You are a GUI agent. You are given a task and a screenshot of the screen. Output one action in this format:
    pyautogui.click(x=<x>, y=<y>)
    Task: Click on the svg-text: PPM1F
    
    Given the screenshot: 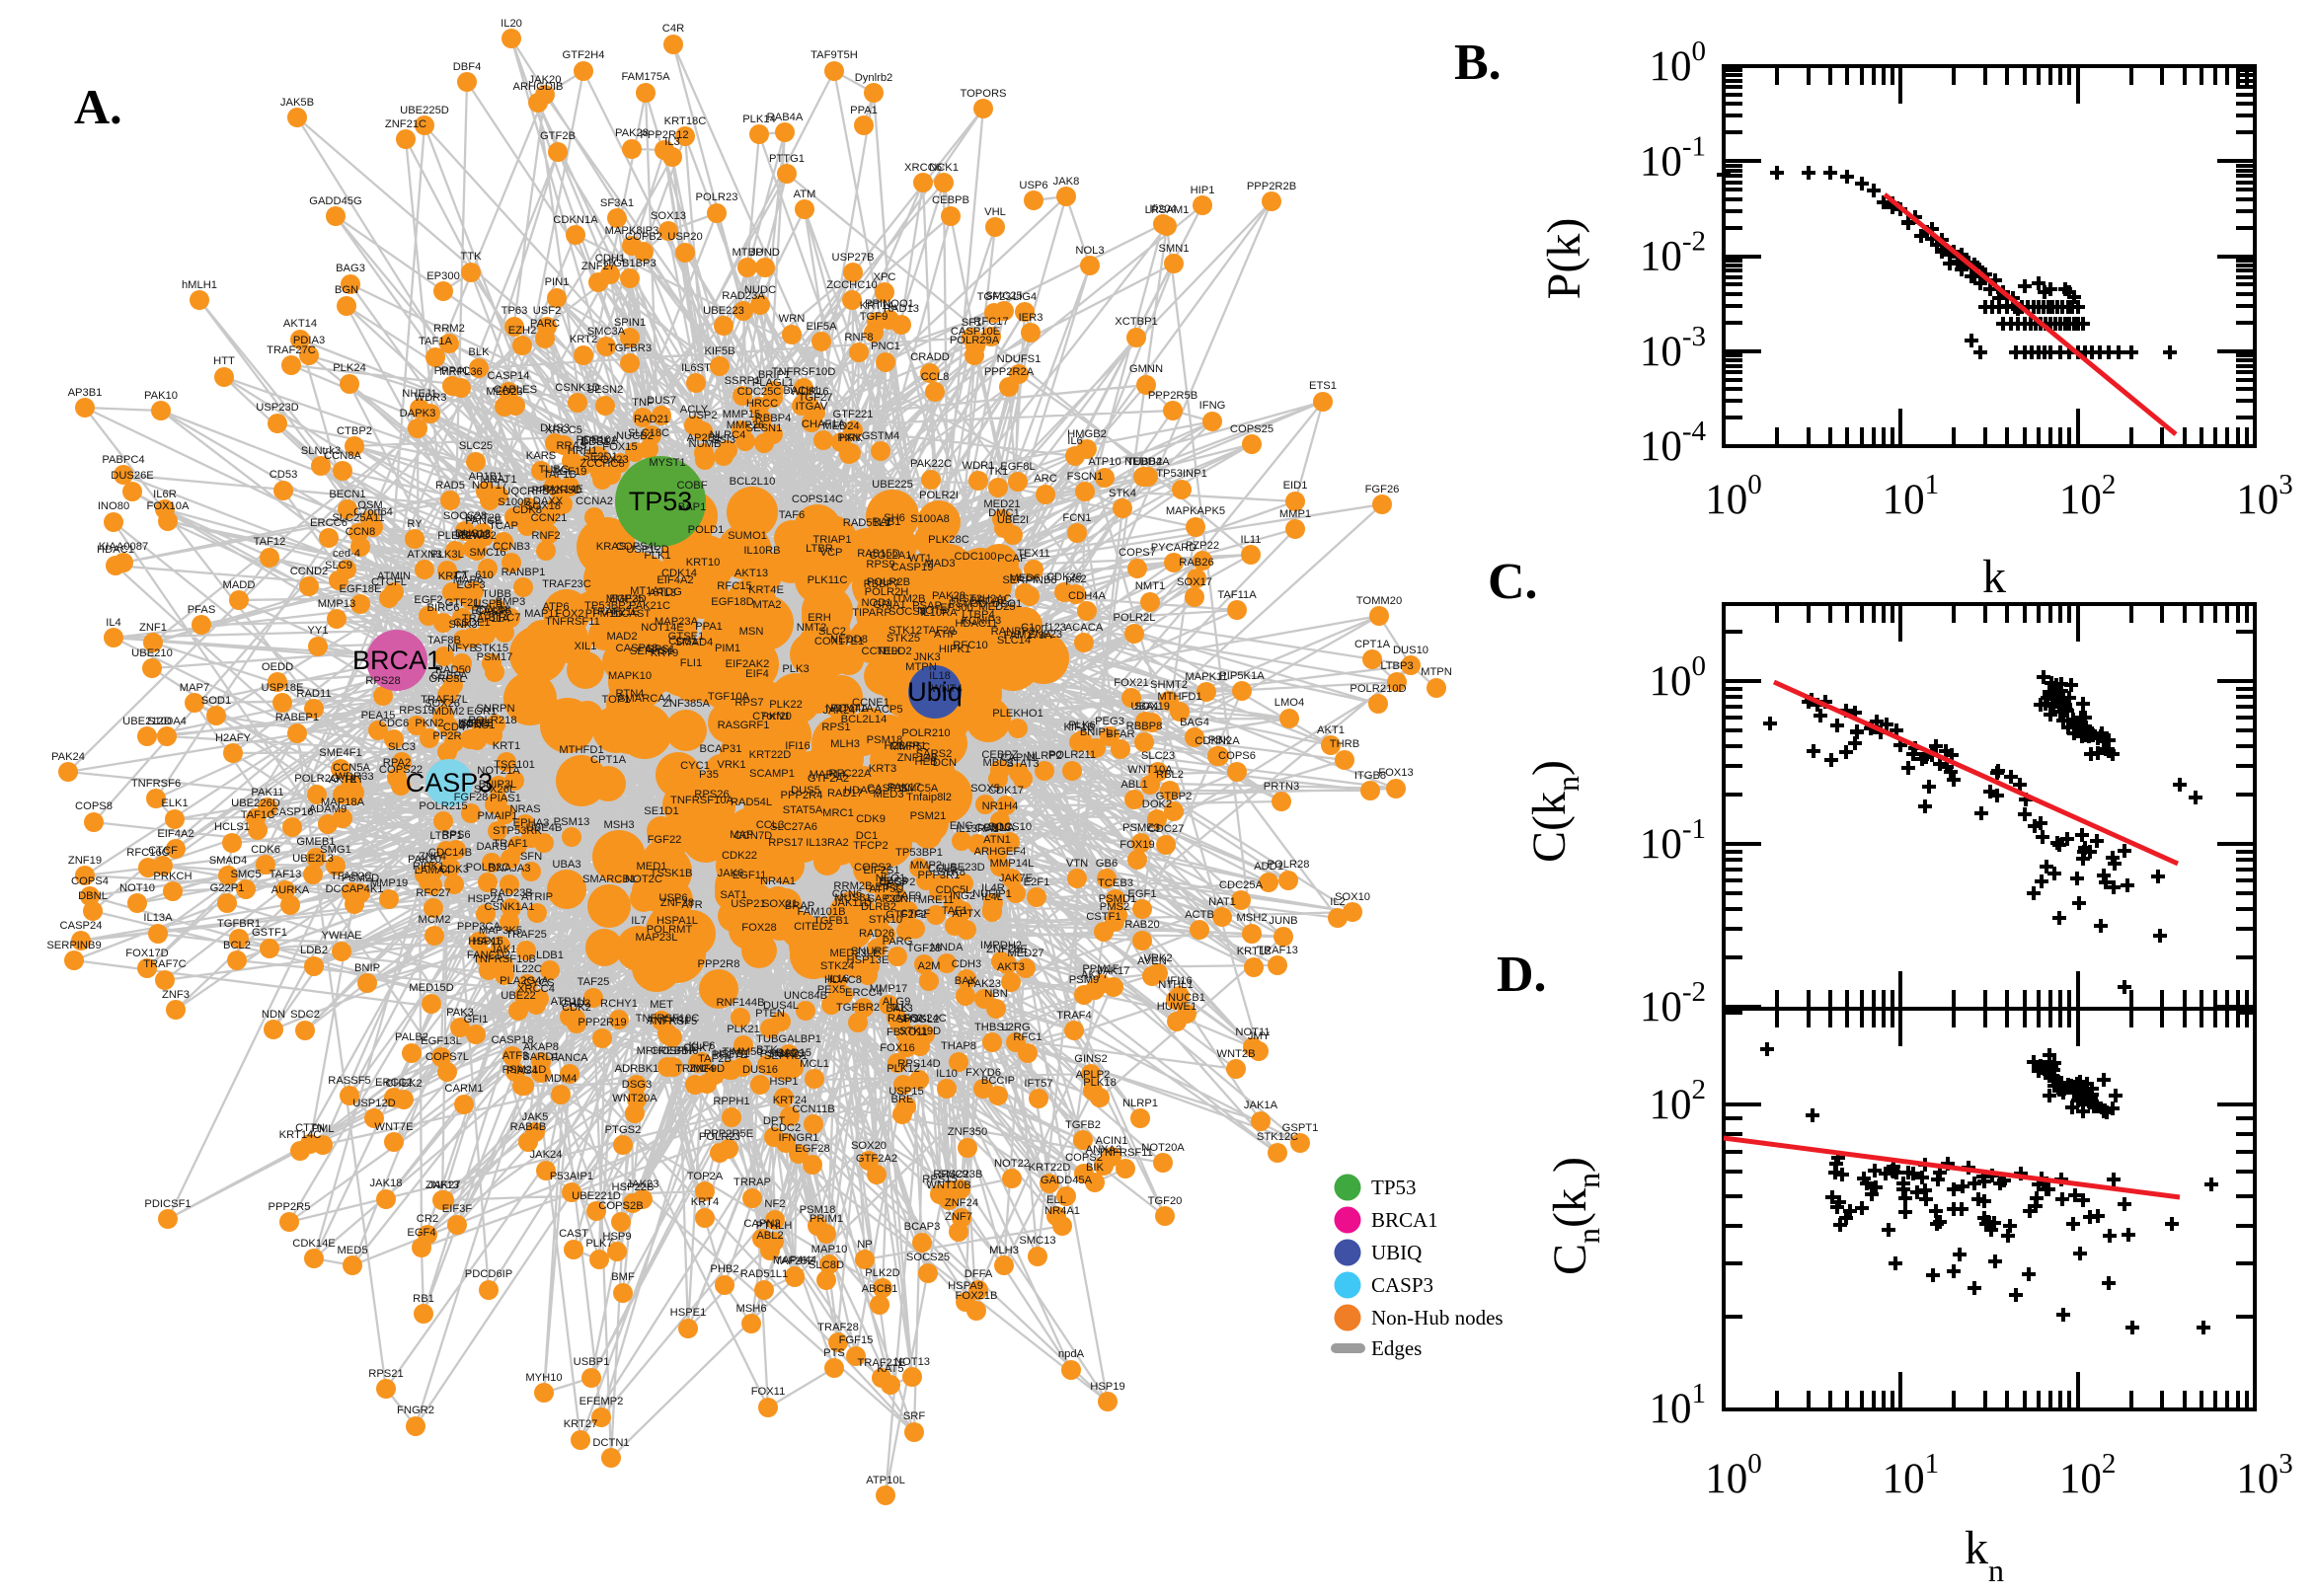 What is the action you would take?
    pyautogui.click(x=1100, y=969)
    